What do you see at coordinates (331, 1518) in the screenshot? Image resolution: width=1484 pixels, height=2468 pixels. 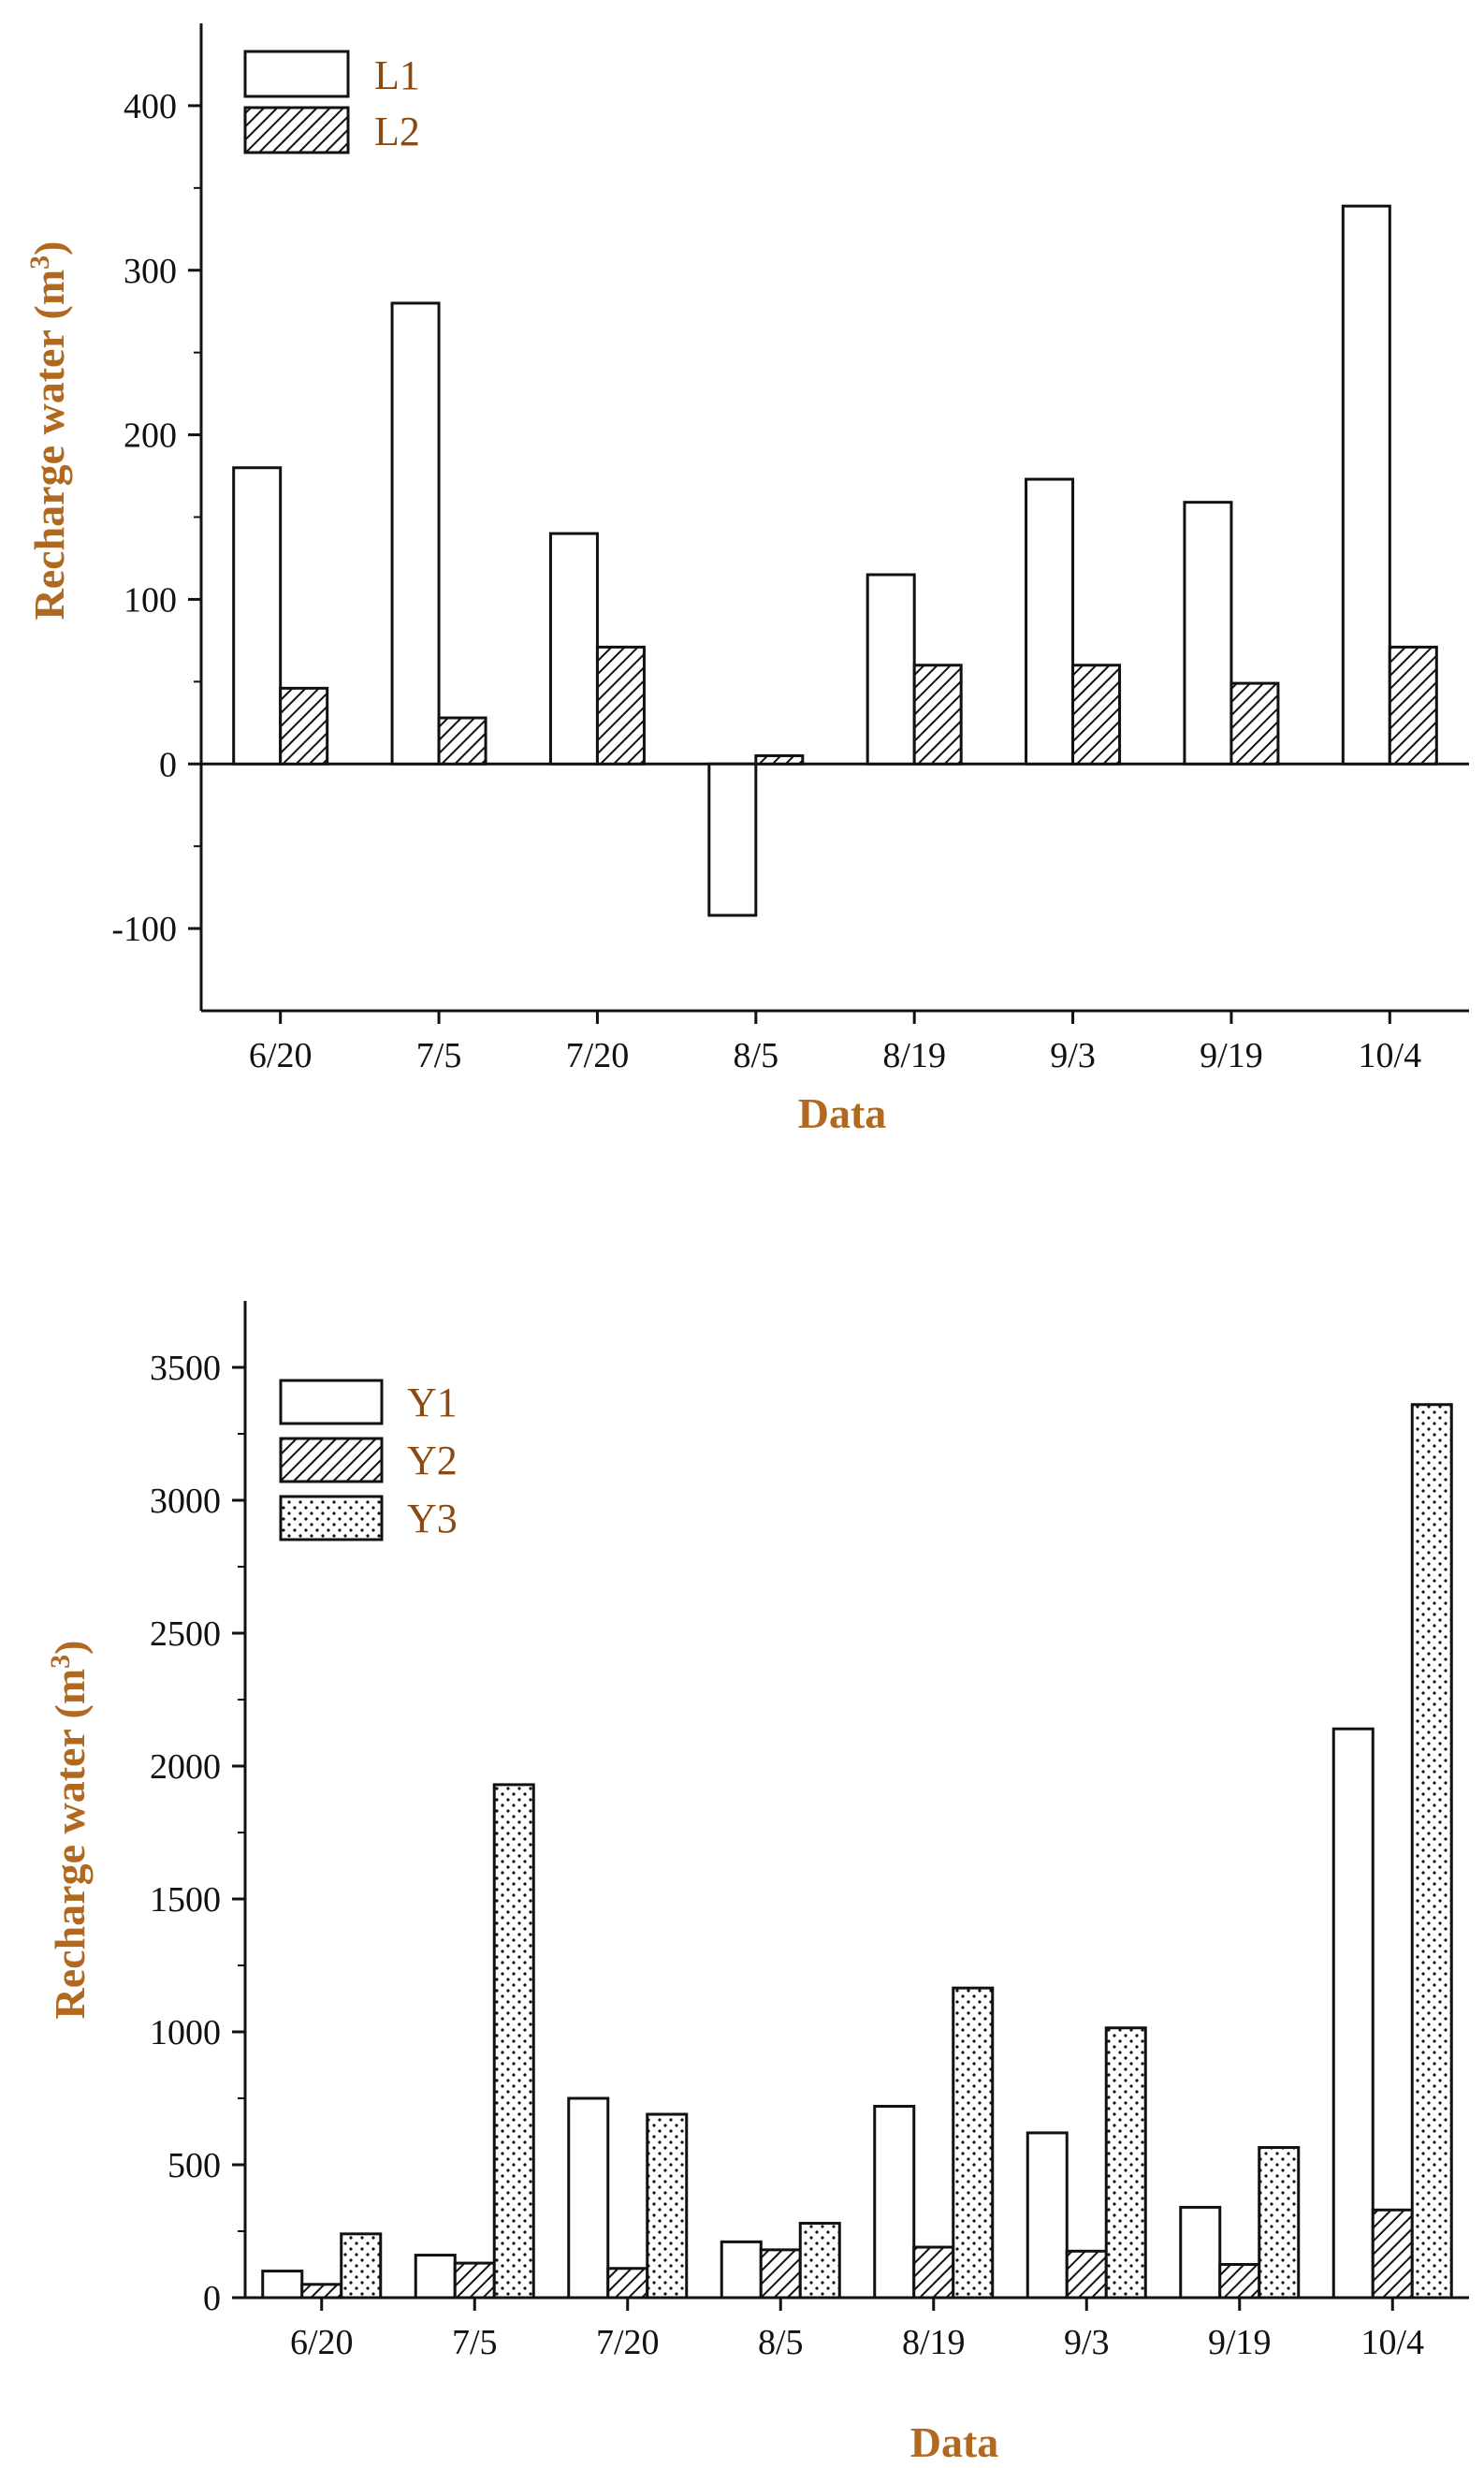 I see `chart-y-legend-swatch-y3` at bounding box center [331, 1518].